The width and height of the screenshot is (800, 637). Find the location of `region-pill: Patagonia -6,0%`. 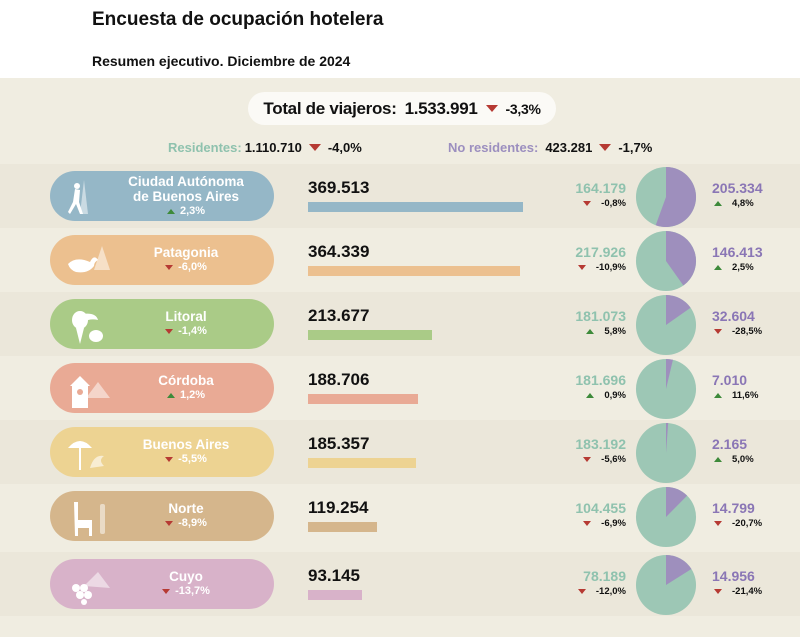

region-pill: Patagonia -6,0% is located at coordinates (162, 260).